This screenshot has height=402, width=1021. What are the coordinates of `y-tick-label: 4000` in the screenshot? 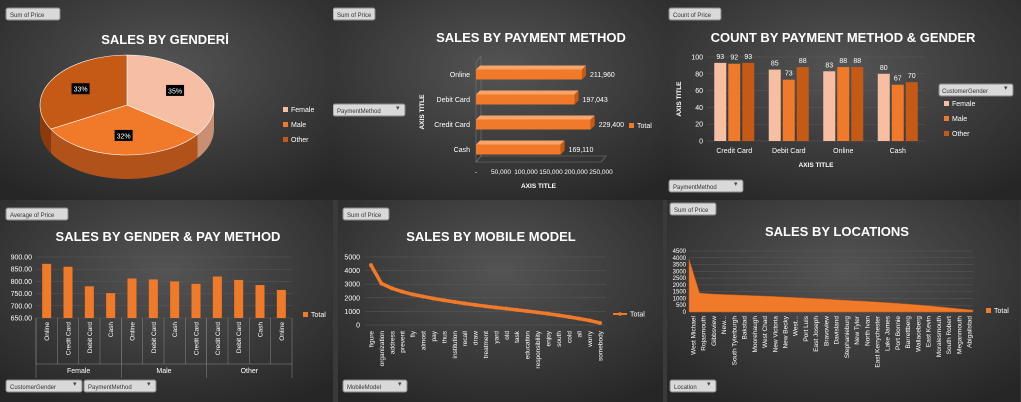 It's located at (680, 259).